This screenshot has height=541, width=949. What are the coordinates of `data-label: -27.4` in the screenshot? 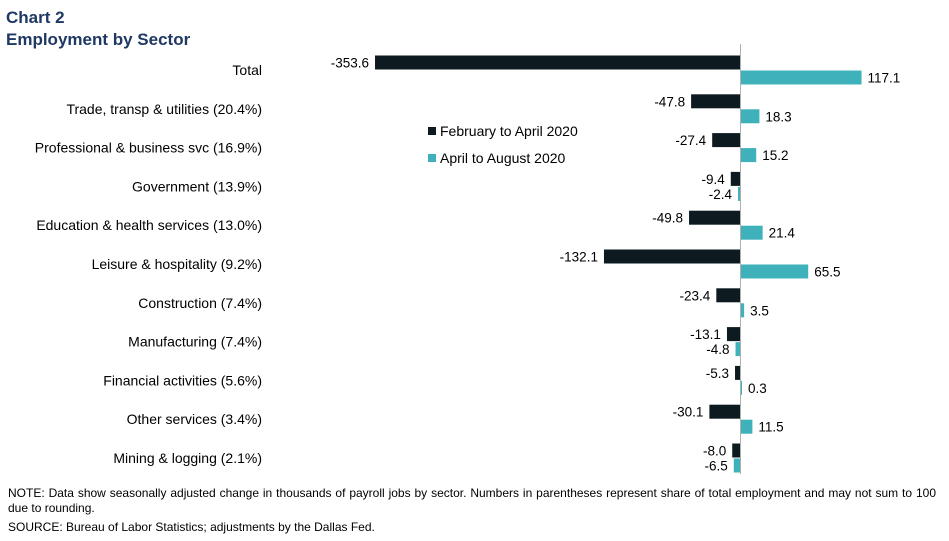 It's located at (690, 140).